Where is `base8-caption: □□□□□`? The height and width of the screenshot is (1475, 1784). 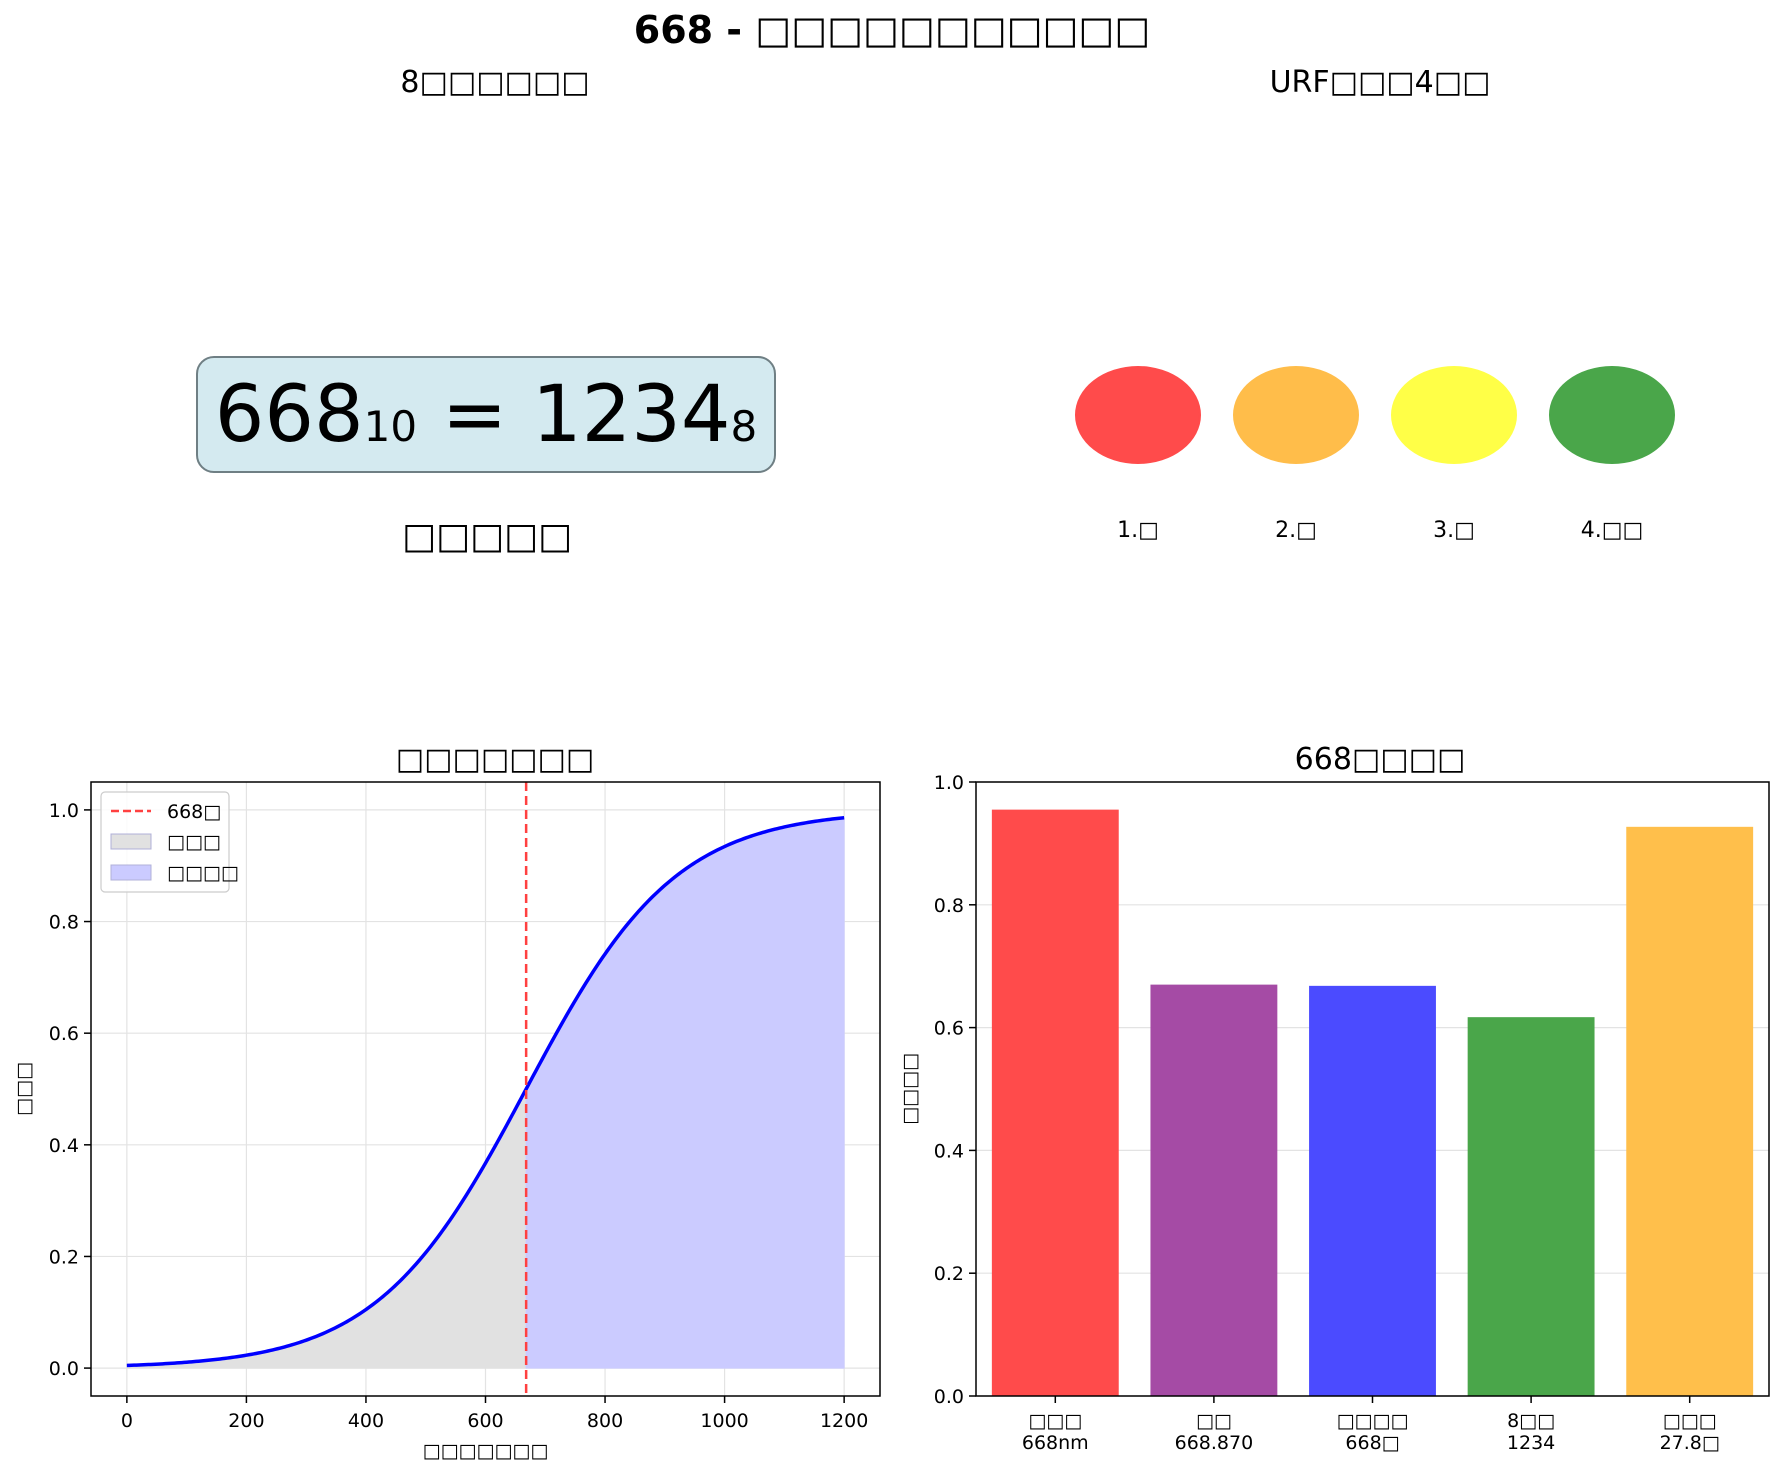
base8-caption: □□□□□ is located at coordinates (487, 536).